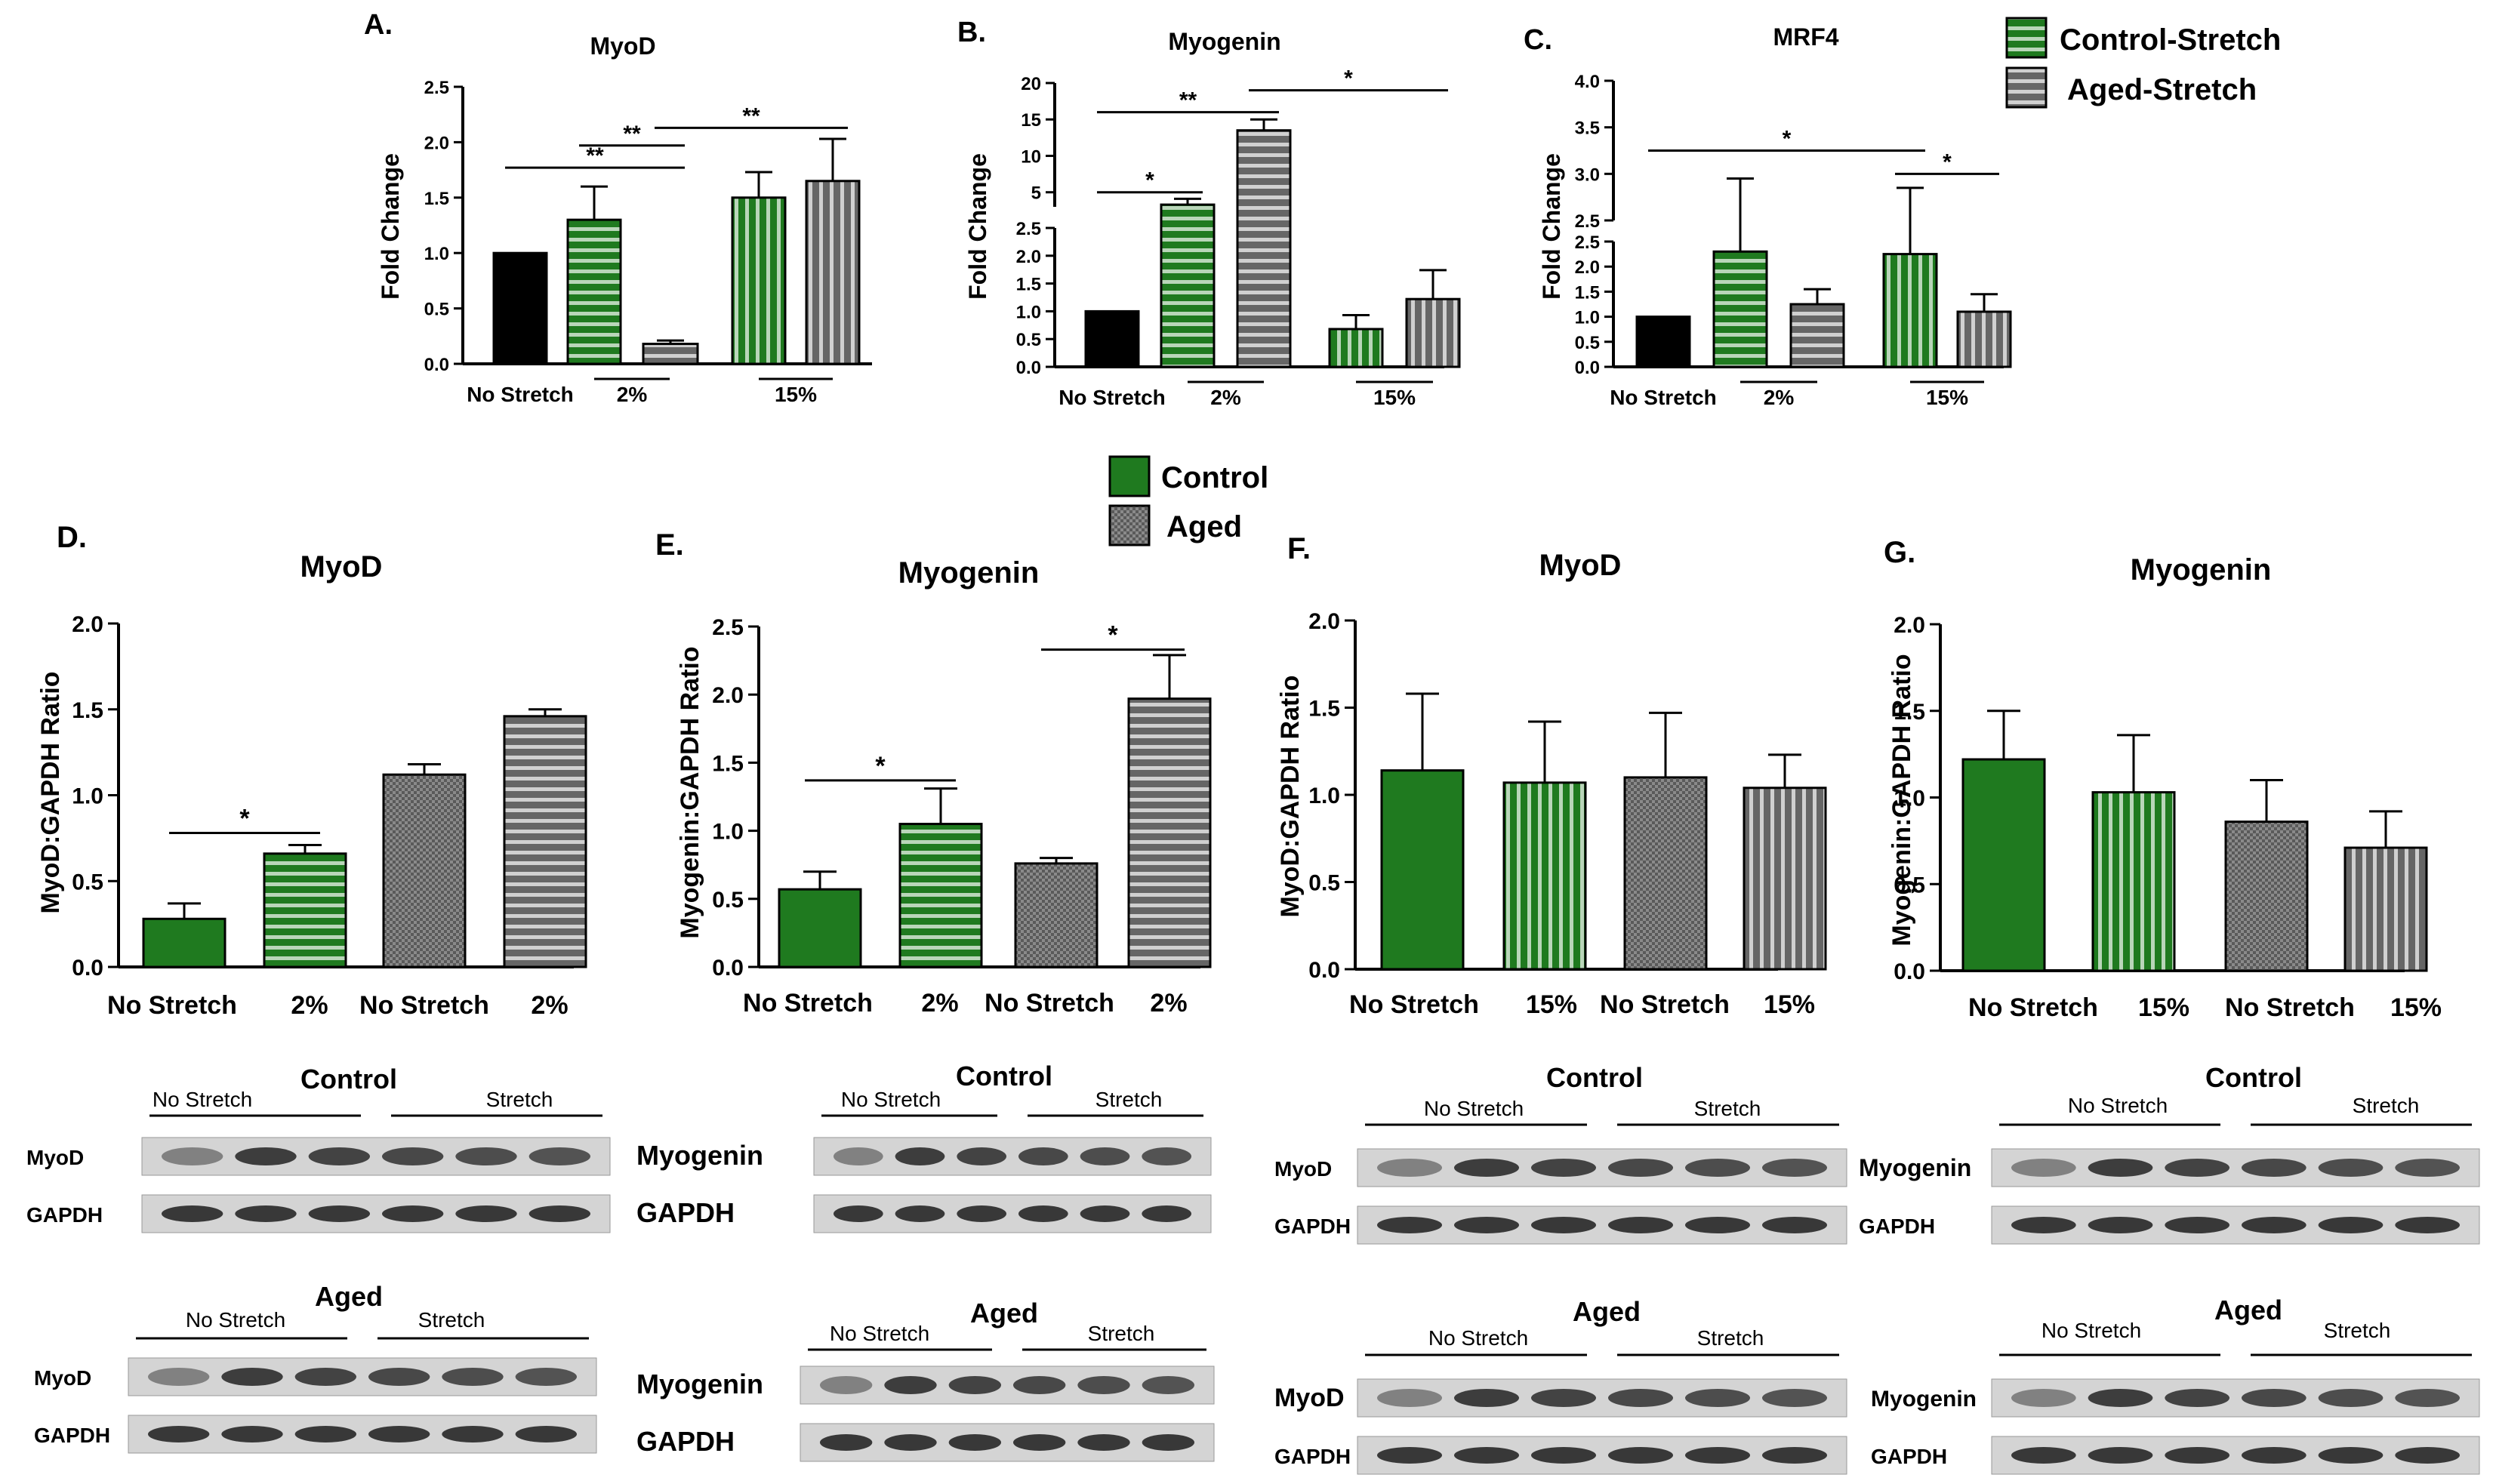  What do you see at coordinates (1587, 221) in the screenshot?
I see `y-tick-label: 2.5` at bounding box center [1587, 221].